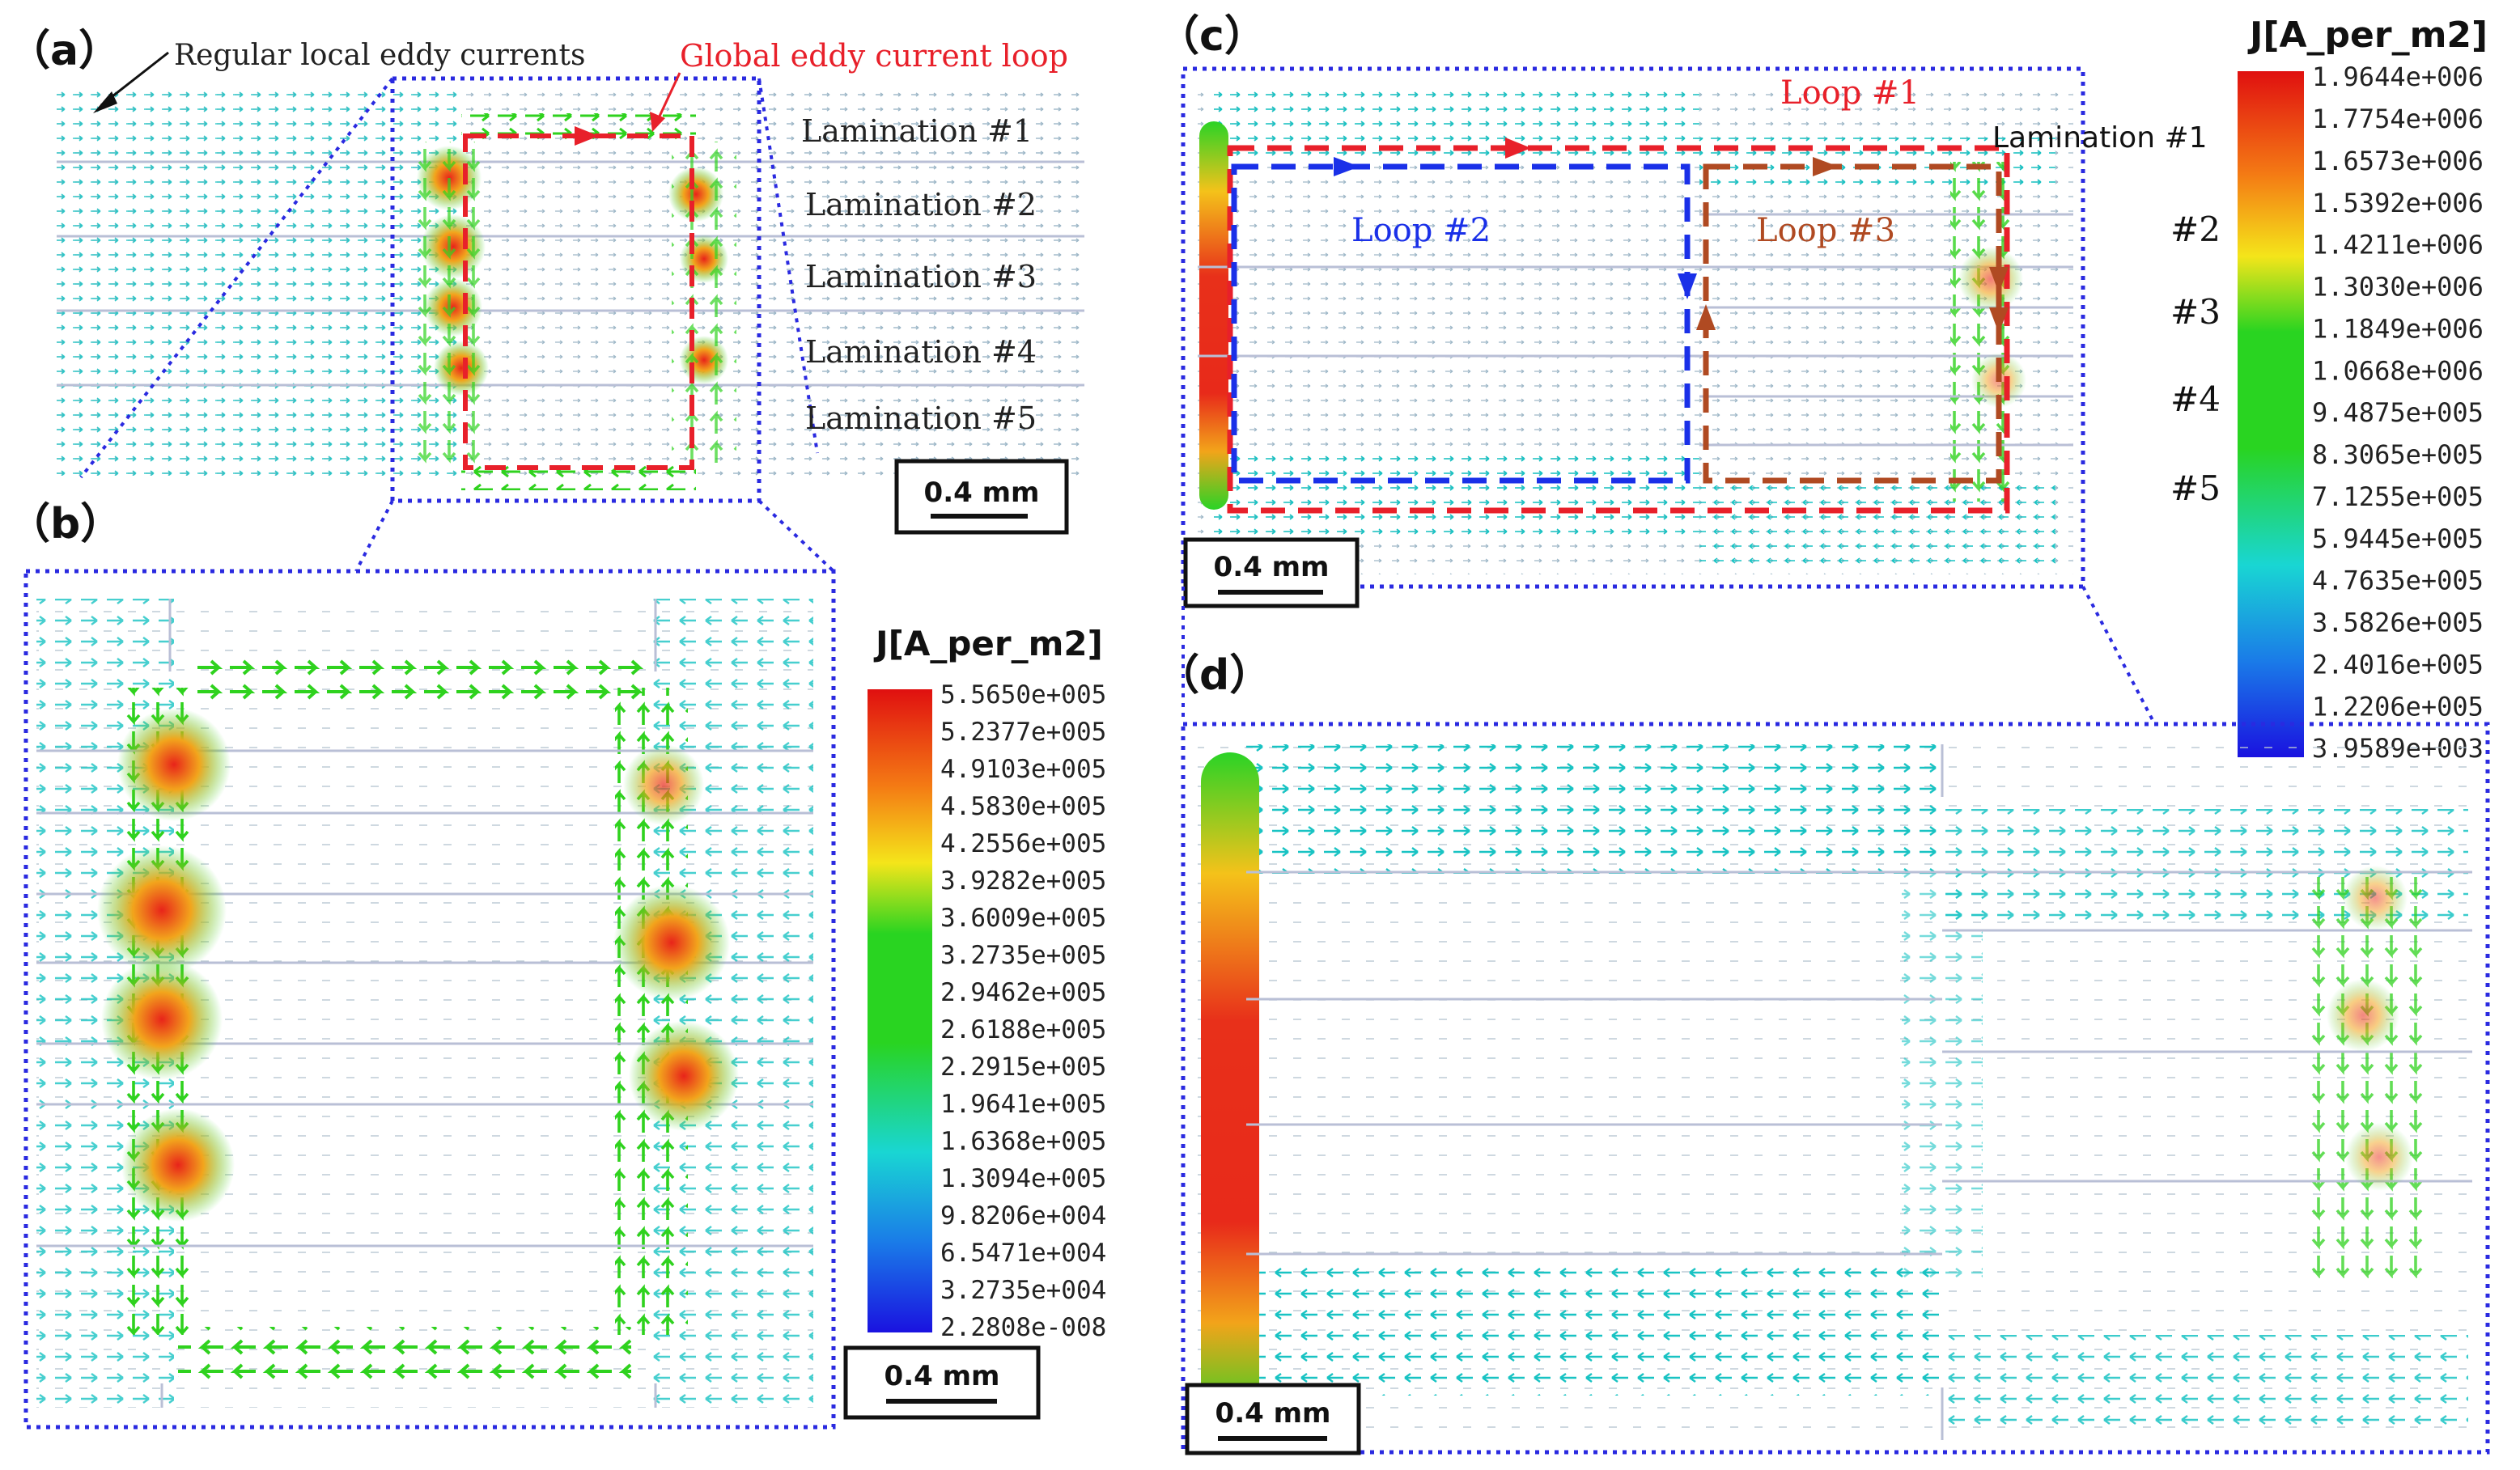 Image resolution: width=2520 pixels, height=1470 pixels. Describe the element at coordinates (2196, 488) in the screenshot. I see `panel-c-lamination-5: #5` at that location.